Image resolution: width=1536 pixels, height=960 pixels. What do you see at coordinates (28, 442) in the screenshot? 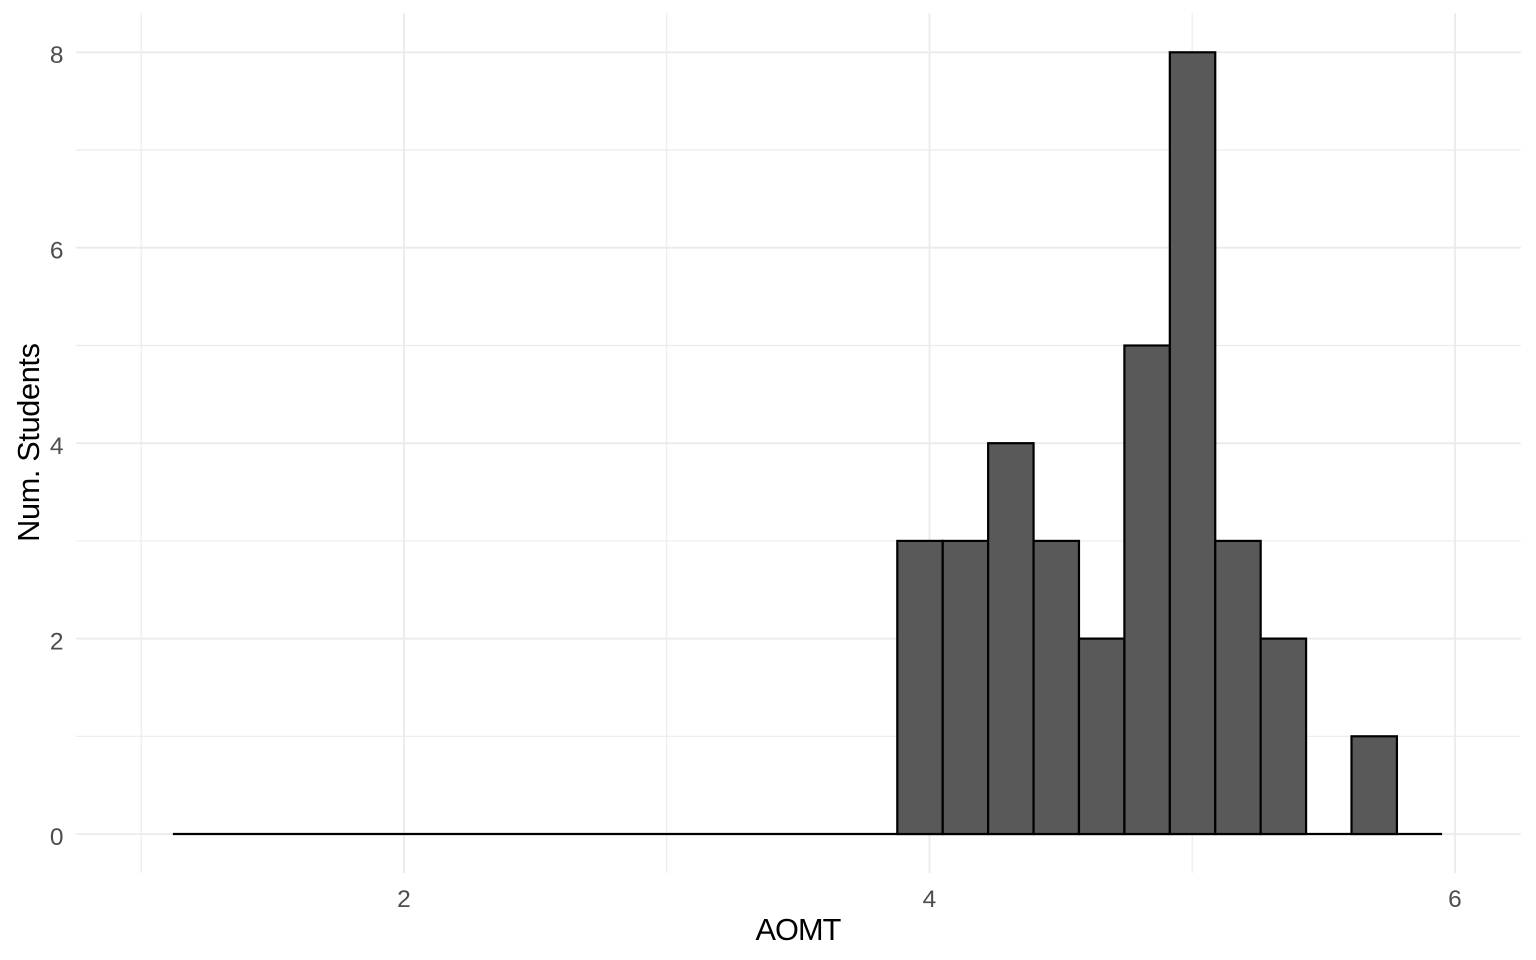
I see `svg-text: Num. Students` at bounding box center [28, 442].